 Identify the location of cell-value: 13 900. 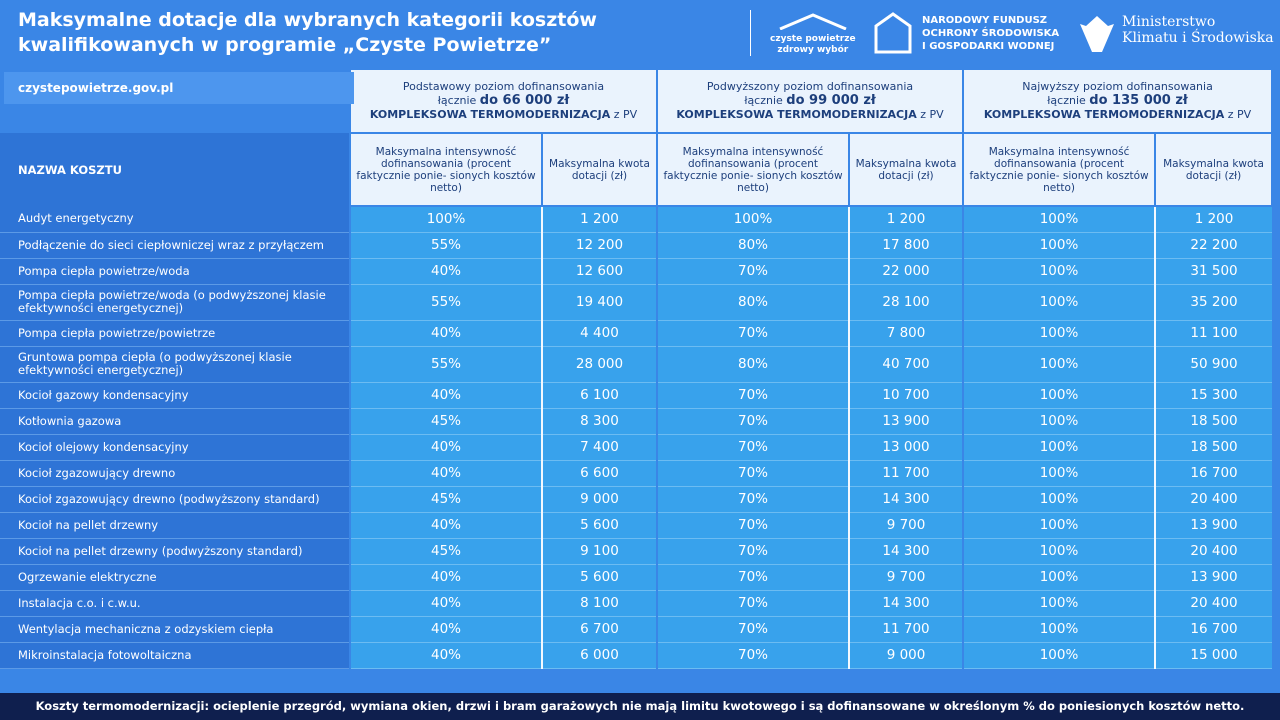
(906, 421).